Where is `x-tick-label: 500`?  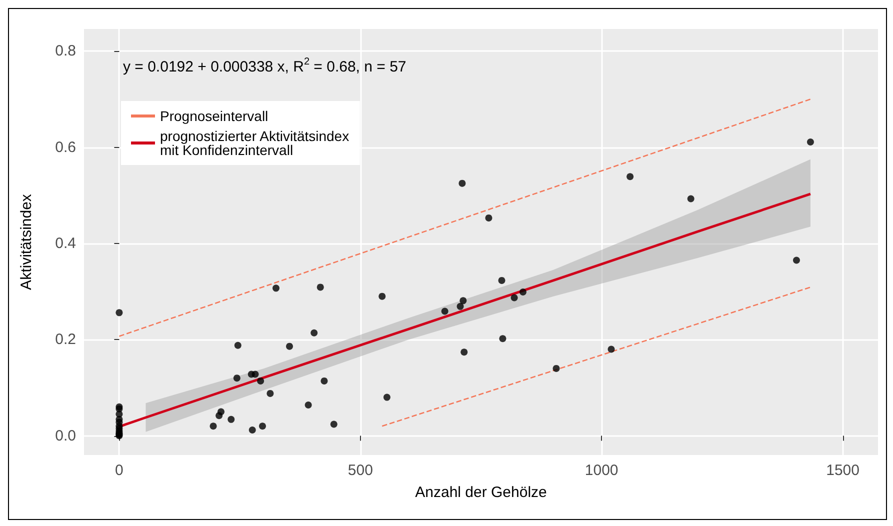 x-tick-label: 500 is located at coordinates (360, 470).